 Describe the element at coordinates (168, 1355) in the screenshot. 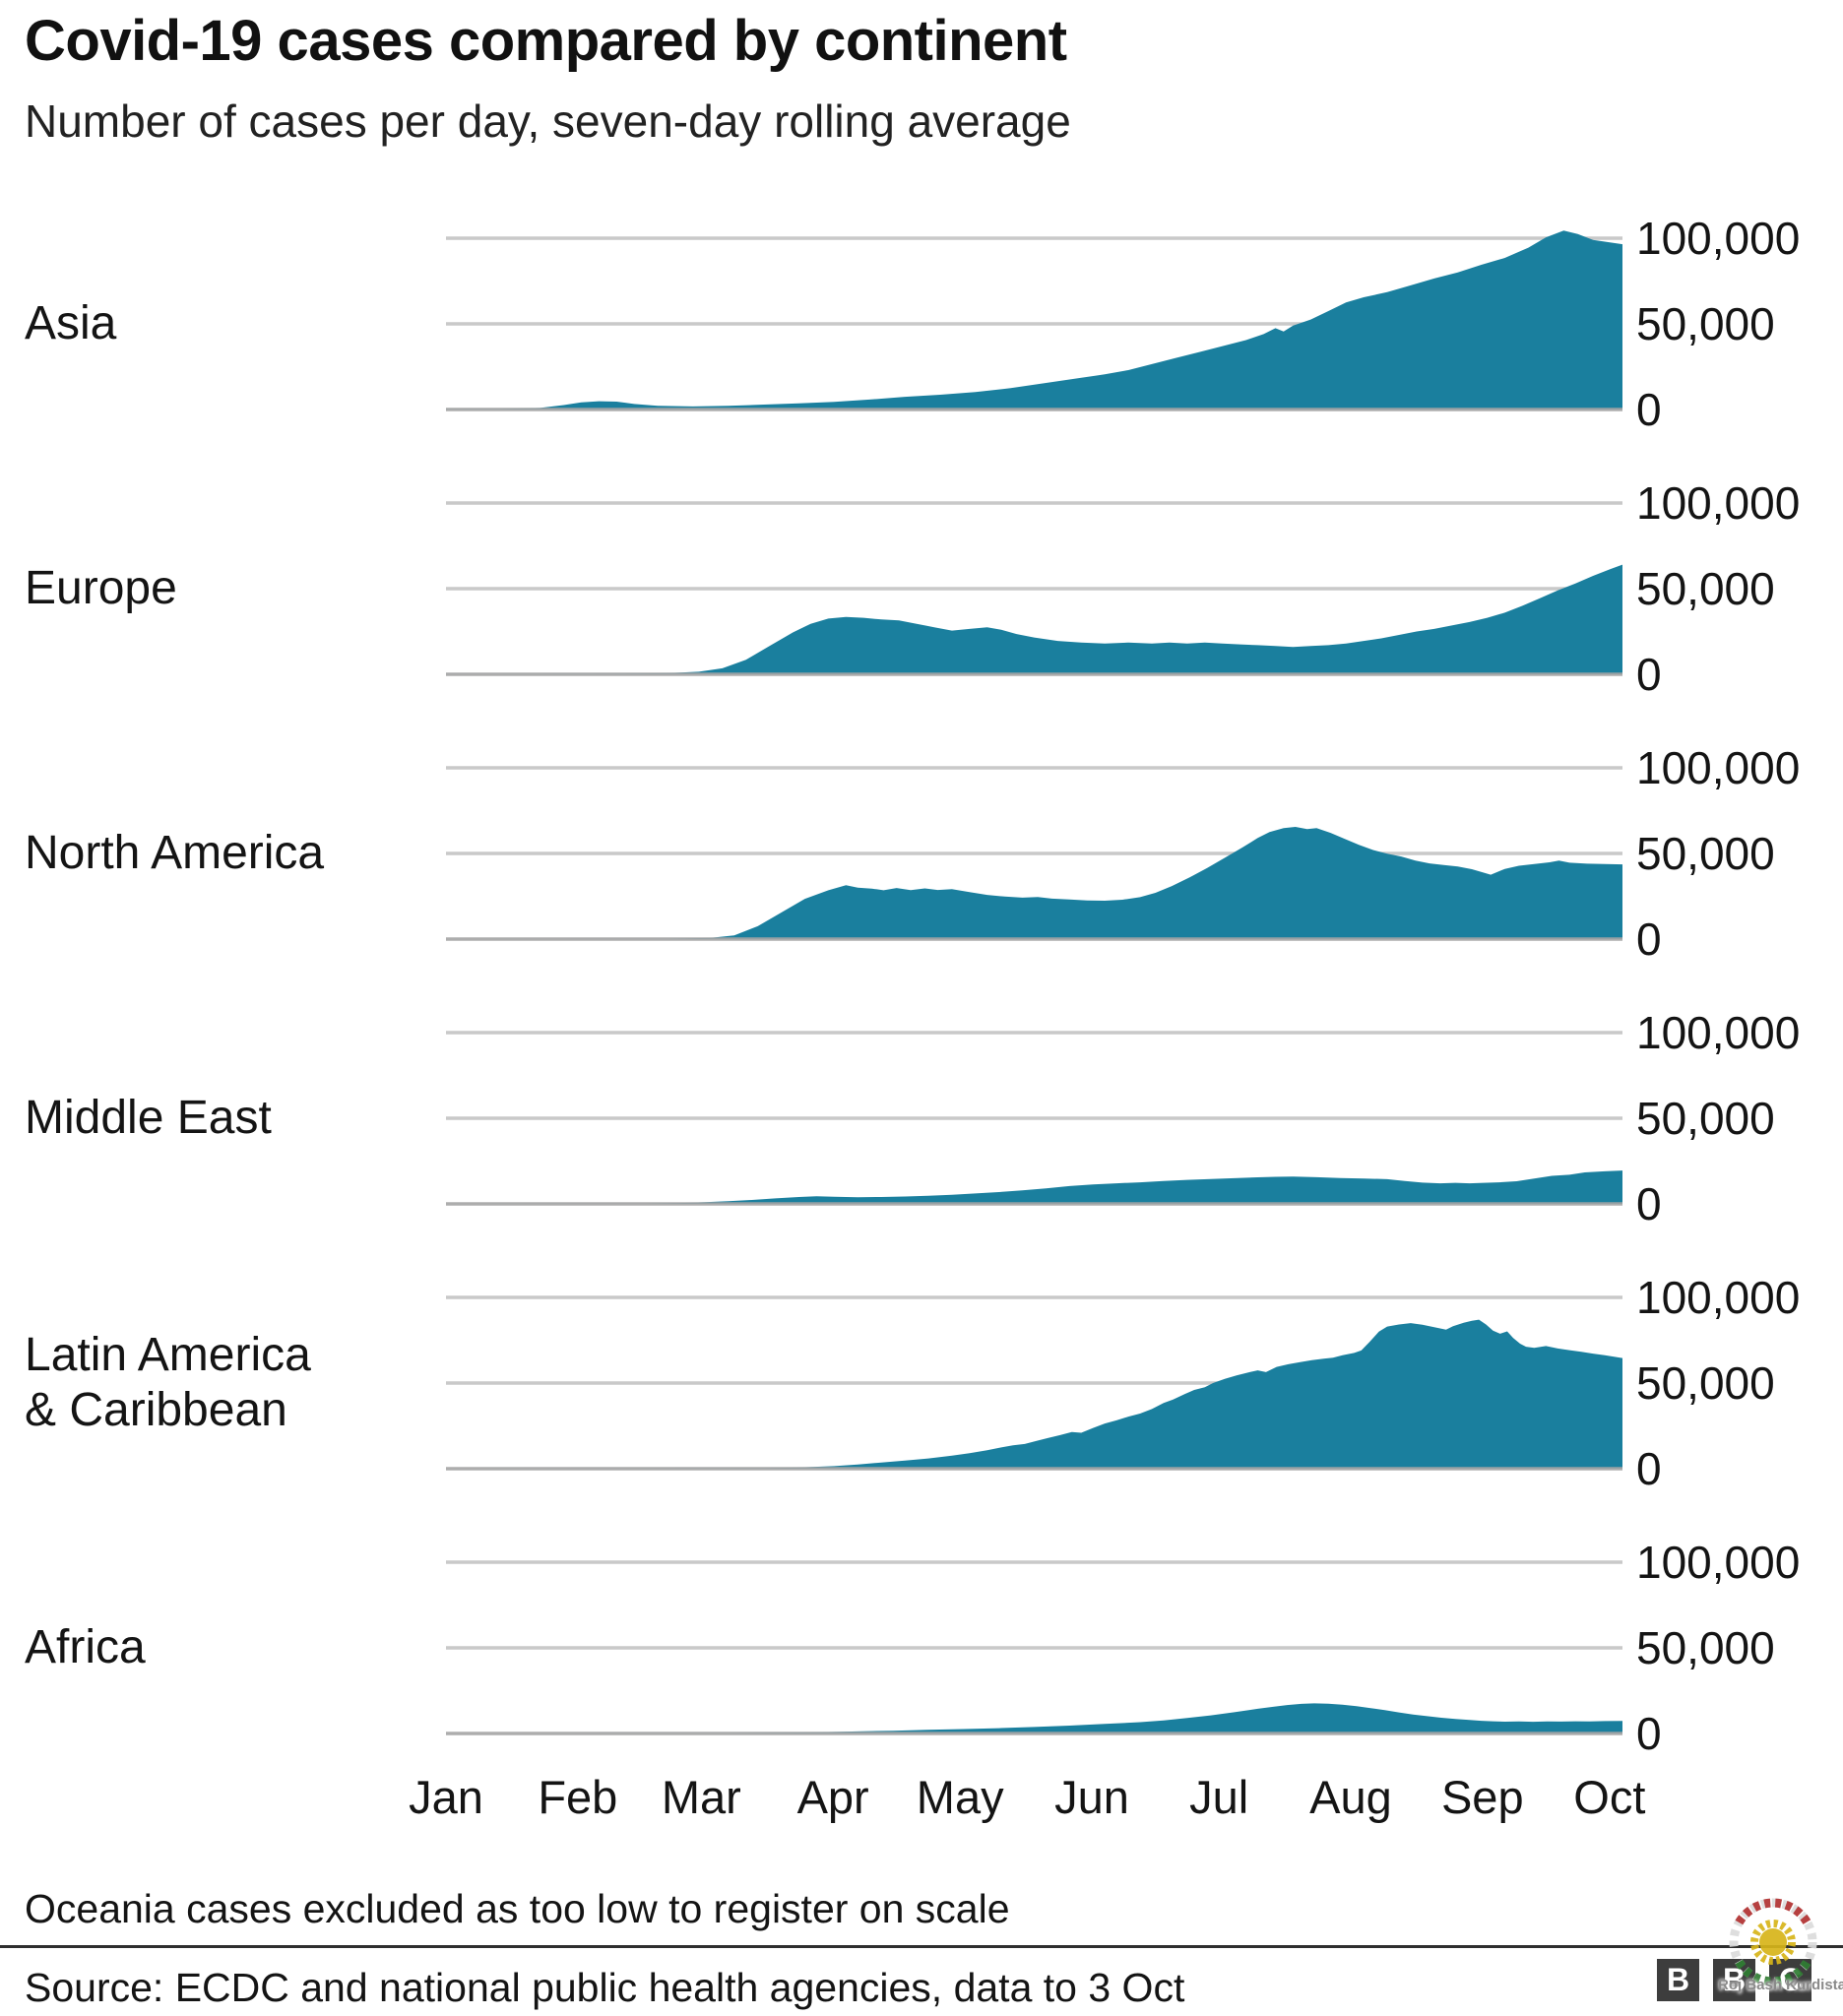

I see `continent-label-line: Latin America` at that location.